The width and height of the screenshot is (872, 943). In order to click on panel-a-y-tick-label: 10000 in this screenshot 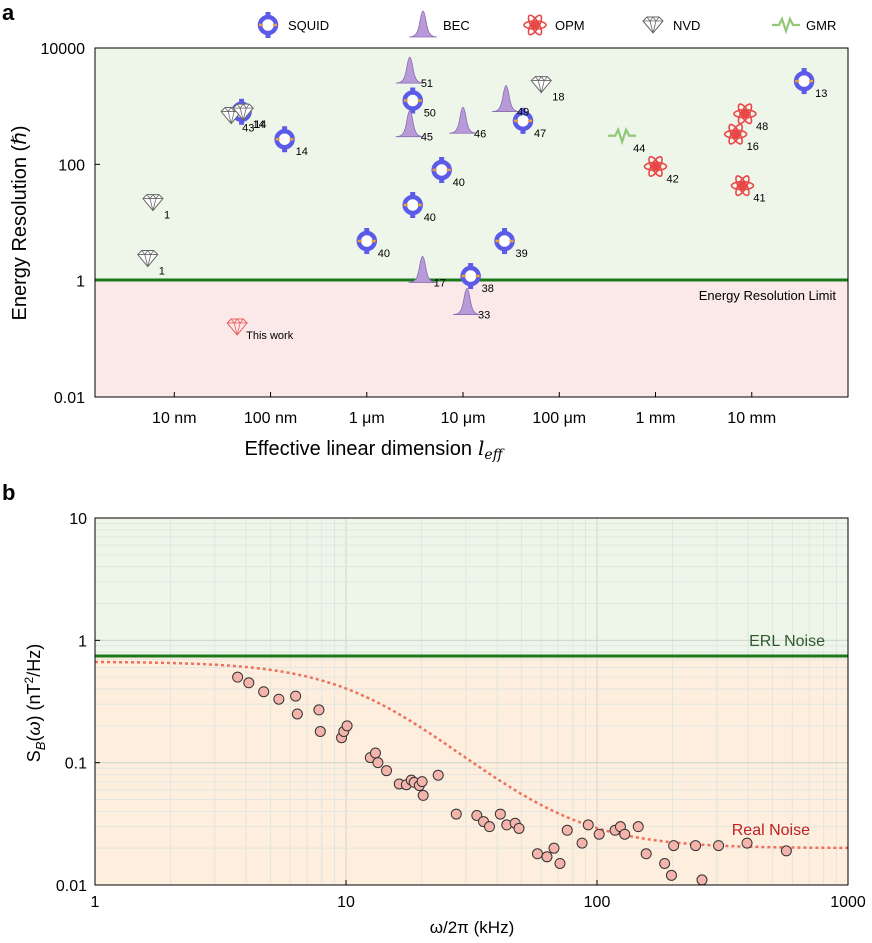, I will do `click(63, 49)`.